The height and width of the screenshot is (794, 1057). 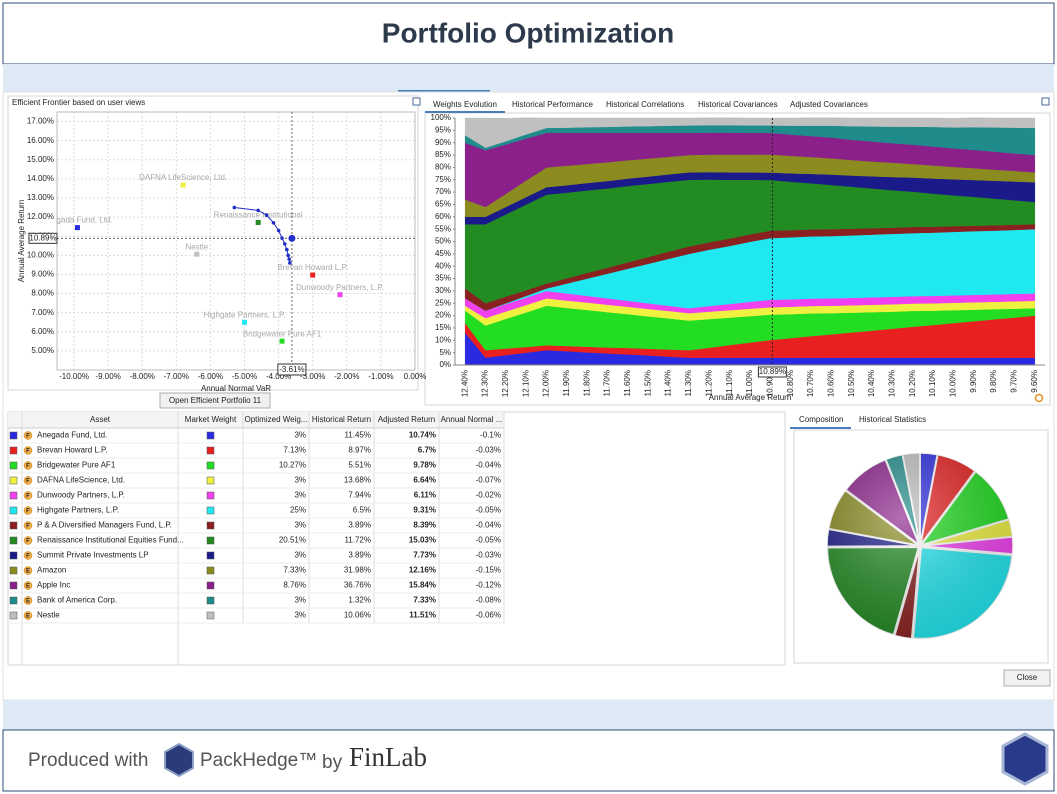 I want to click on header-box, so click(x=528, y=33).